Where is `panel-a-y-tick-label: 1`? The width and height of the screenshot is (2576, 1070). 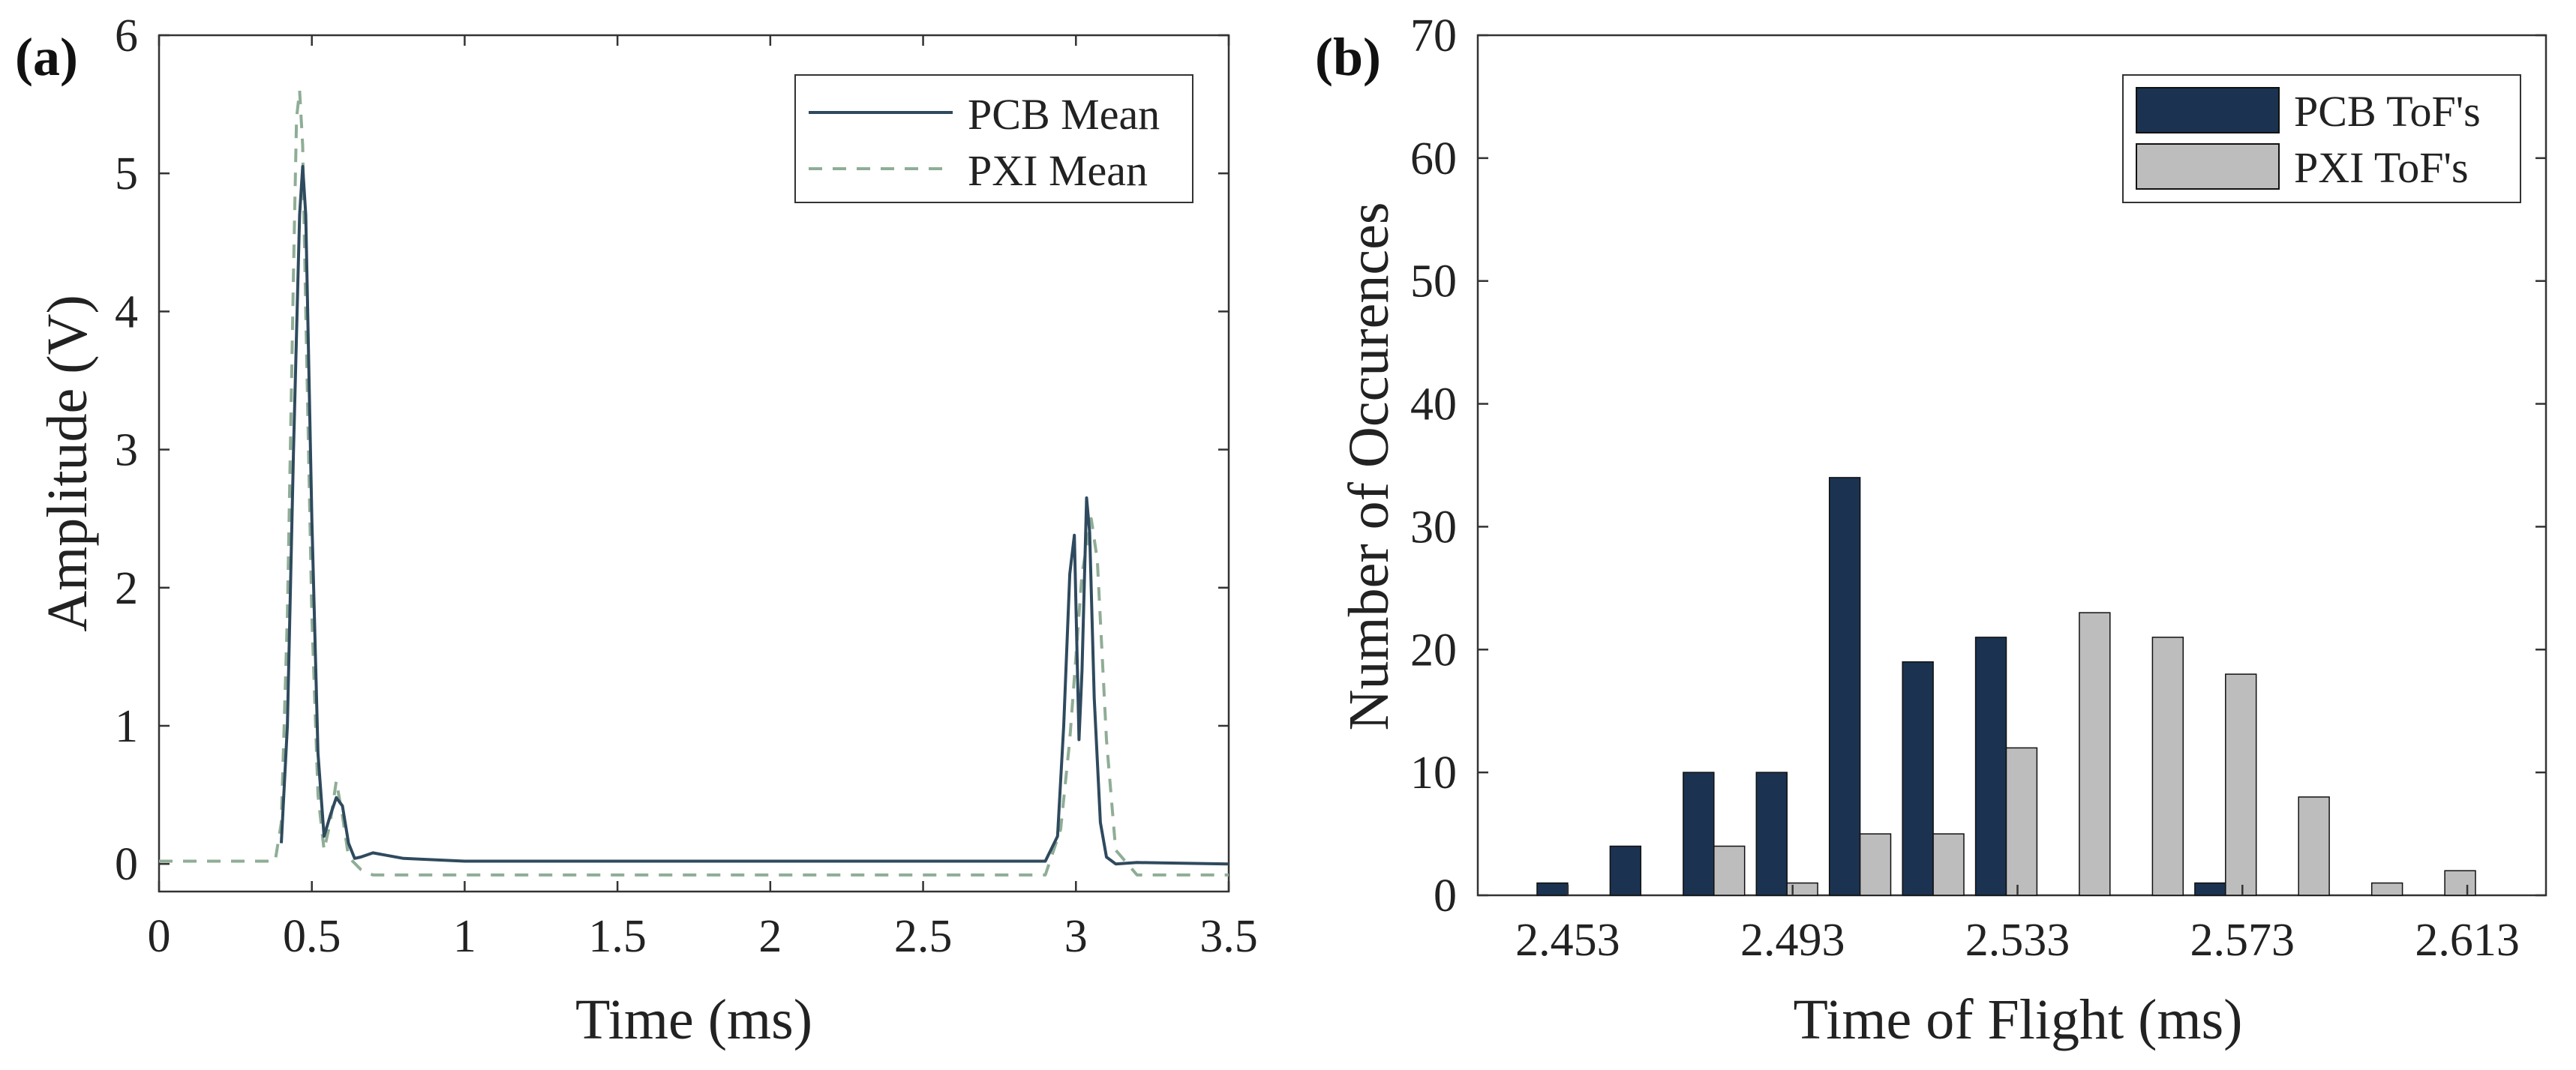 panel-a-y-tick-label: 1 is located at coordinates (126, 726).